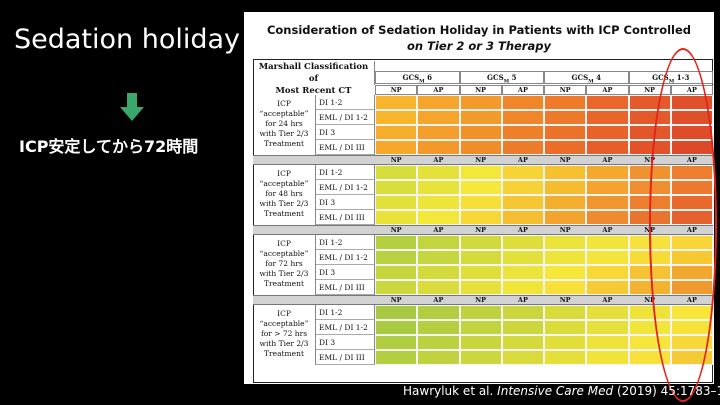  I want to click on row-label: DI 1-2, so click(345, 242).